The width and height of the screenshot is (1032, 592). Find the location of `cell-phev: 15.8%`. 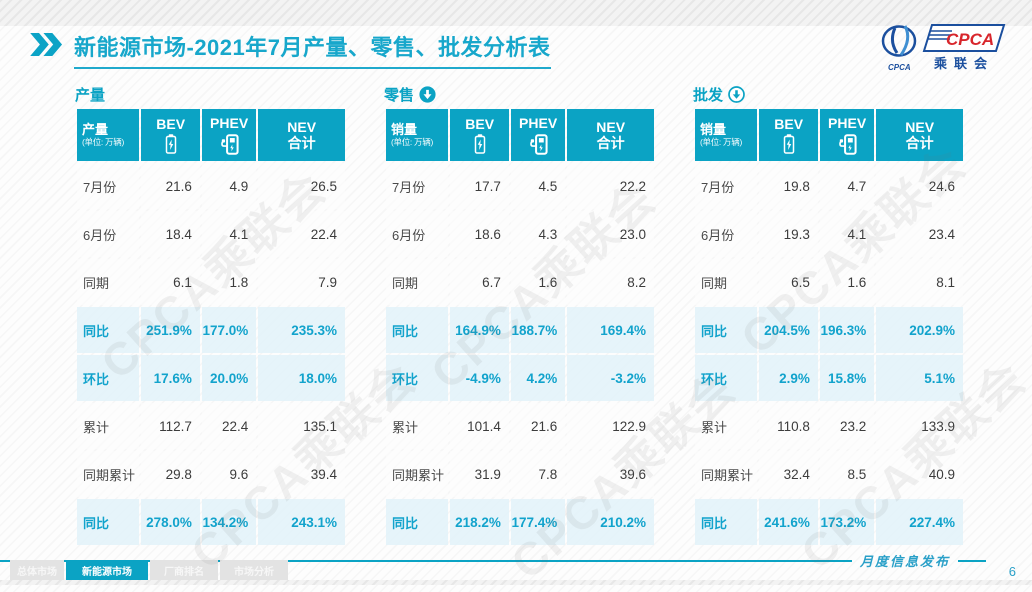

cell-phev: 15.8% is located at coordinates (847, 378).